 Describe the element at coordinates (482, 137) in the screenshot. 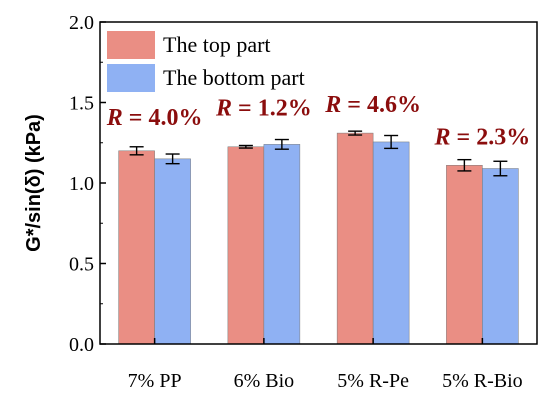

I see `r-annotation: R = 2.3%` at that location.